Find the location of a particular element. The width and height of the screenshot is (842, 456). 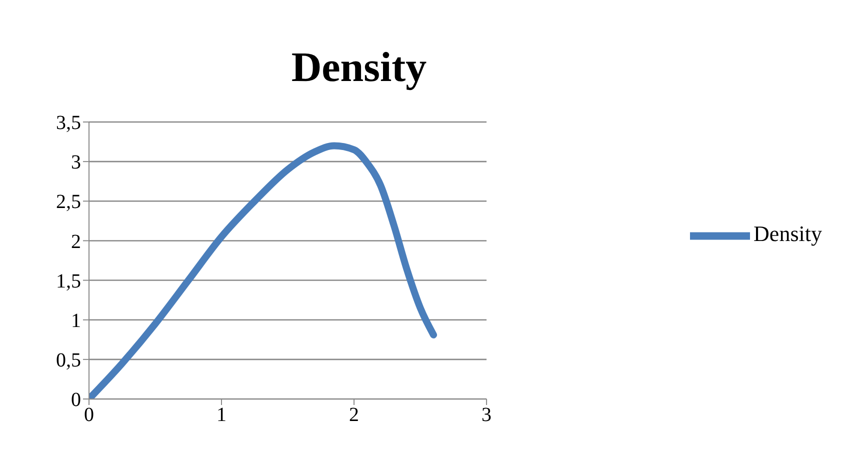

y-tick-label: 1,5 is located at coordinates (68, 281).